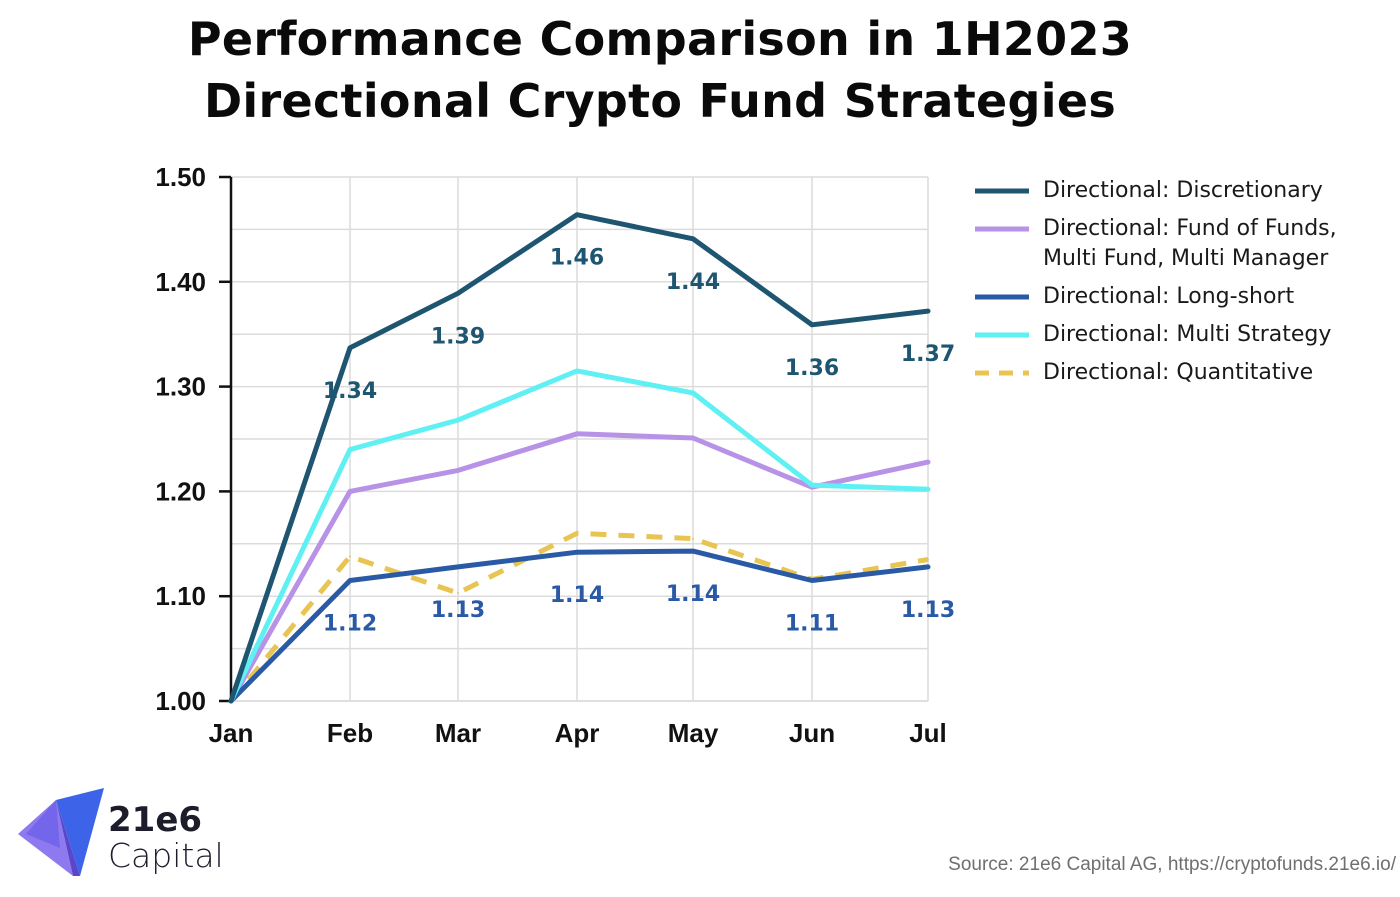  I want to click on x-tick-label: Apr, so click(577, 733).